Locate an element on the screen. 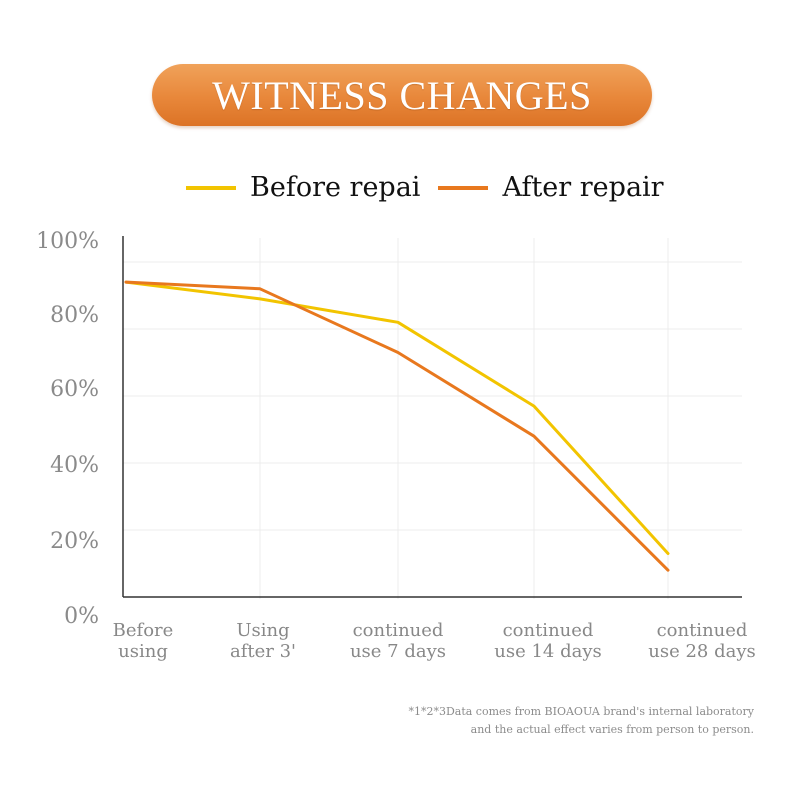  legend-label-before: Before repai is located at coordinates (335, 187).